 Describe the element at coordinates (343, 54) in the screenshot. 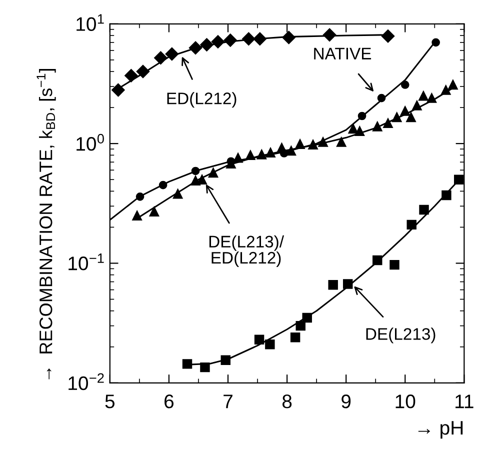

I see `annotation: NATIVE` at that location.